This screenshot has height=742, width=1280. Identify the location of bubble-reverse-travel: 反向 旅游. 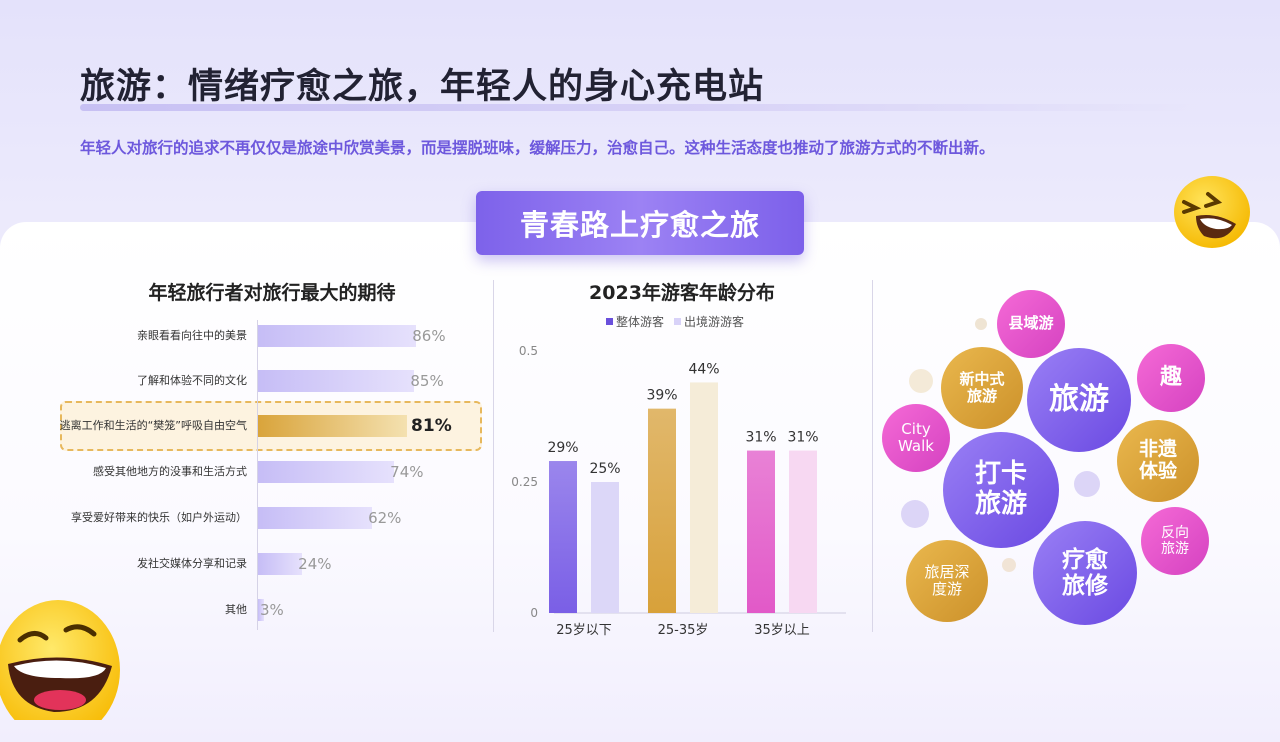
(1175, 541).